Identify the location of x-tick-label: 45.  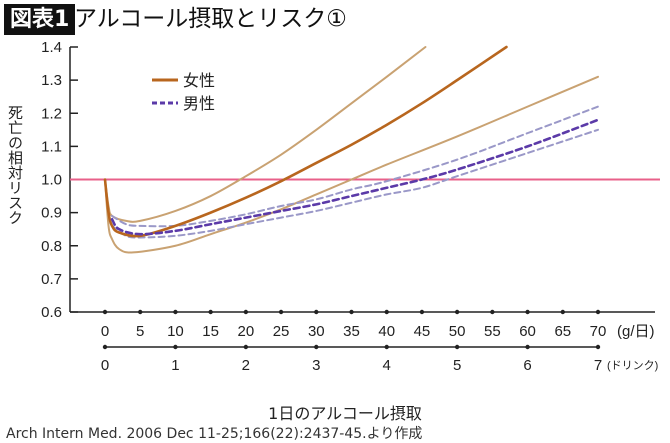
(422, 331).